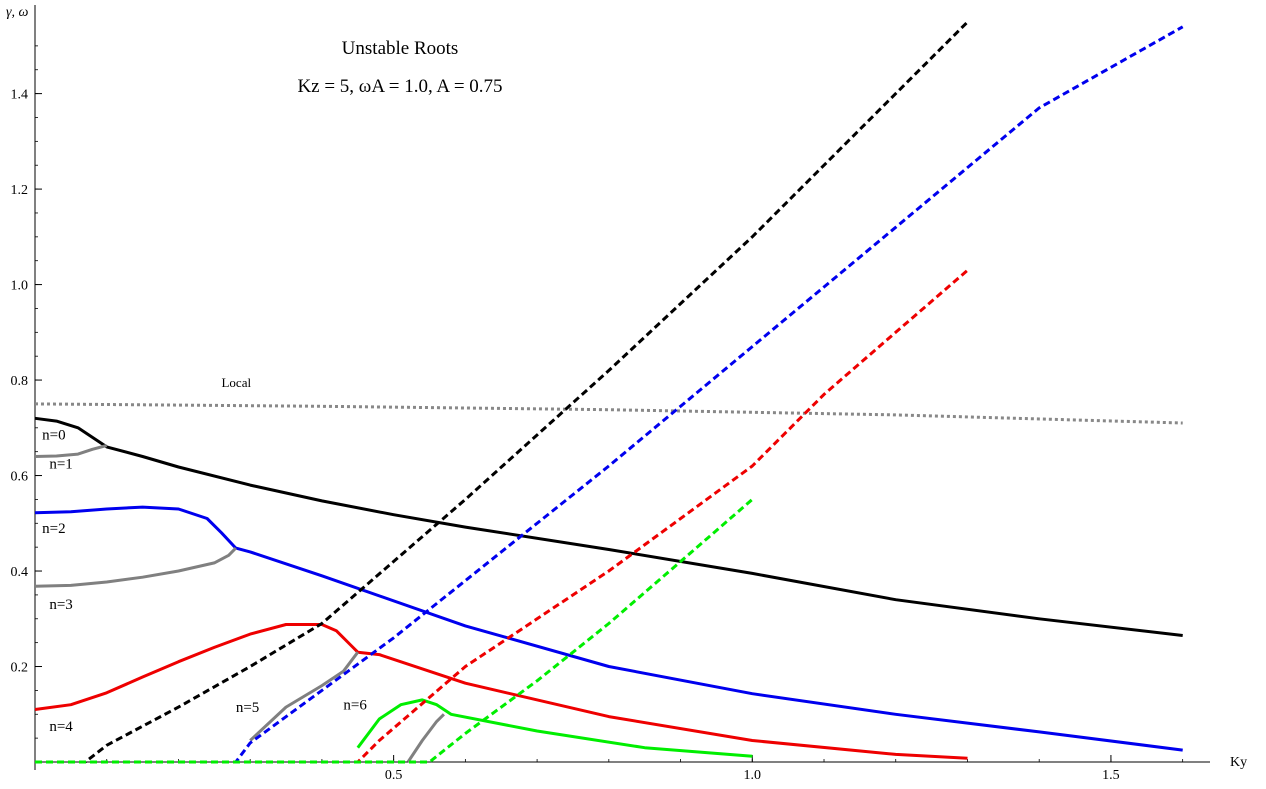 The height and width of the screenshot is (789, 1266). Describe the element at coordinates (20, 190) in the screenshot. I see `y-tick-label: 1.2` at that location.